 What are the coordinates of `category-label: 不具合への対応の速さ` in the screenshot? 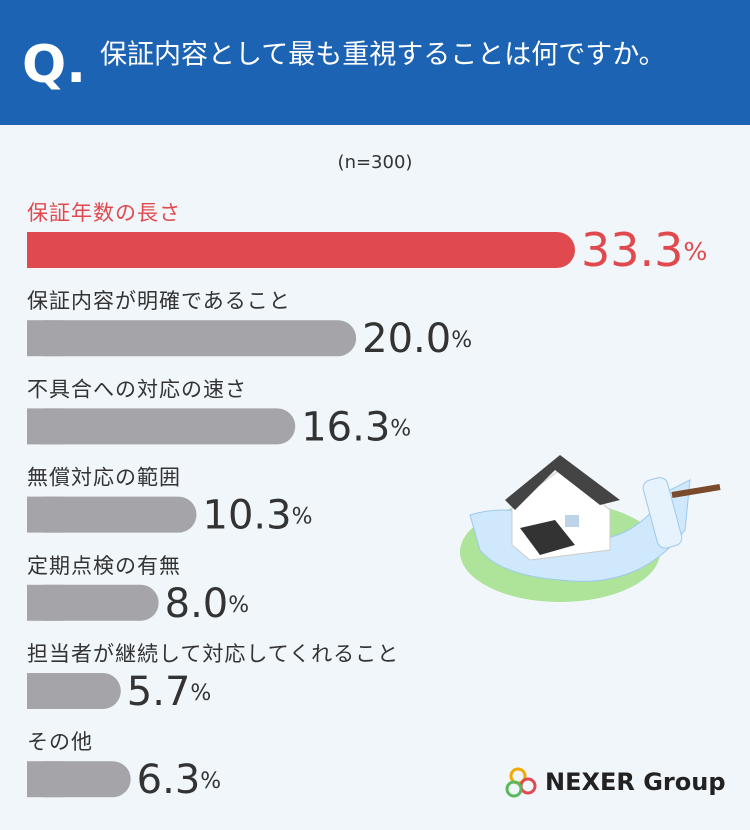 It's located at (137, 389).